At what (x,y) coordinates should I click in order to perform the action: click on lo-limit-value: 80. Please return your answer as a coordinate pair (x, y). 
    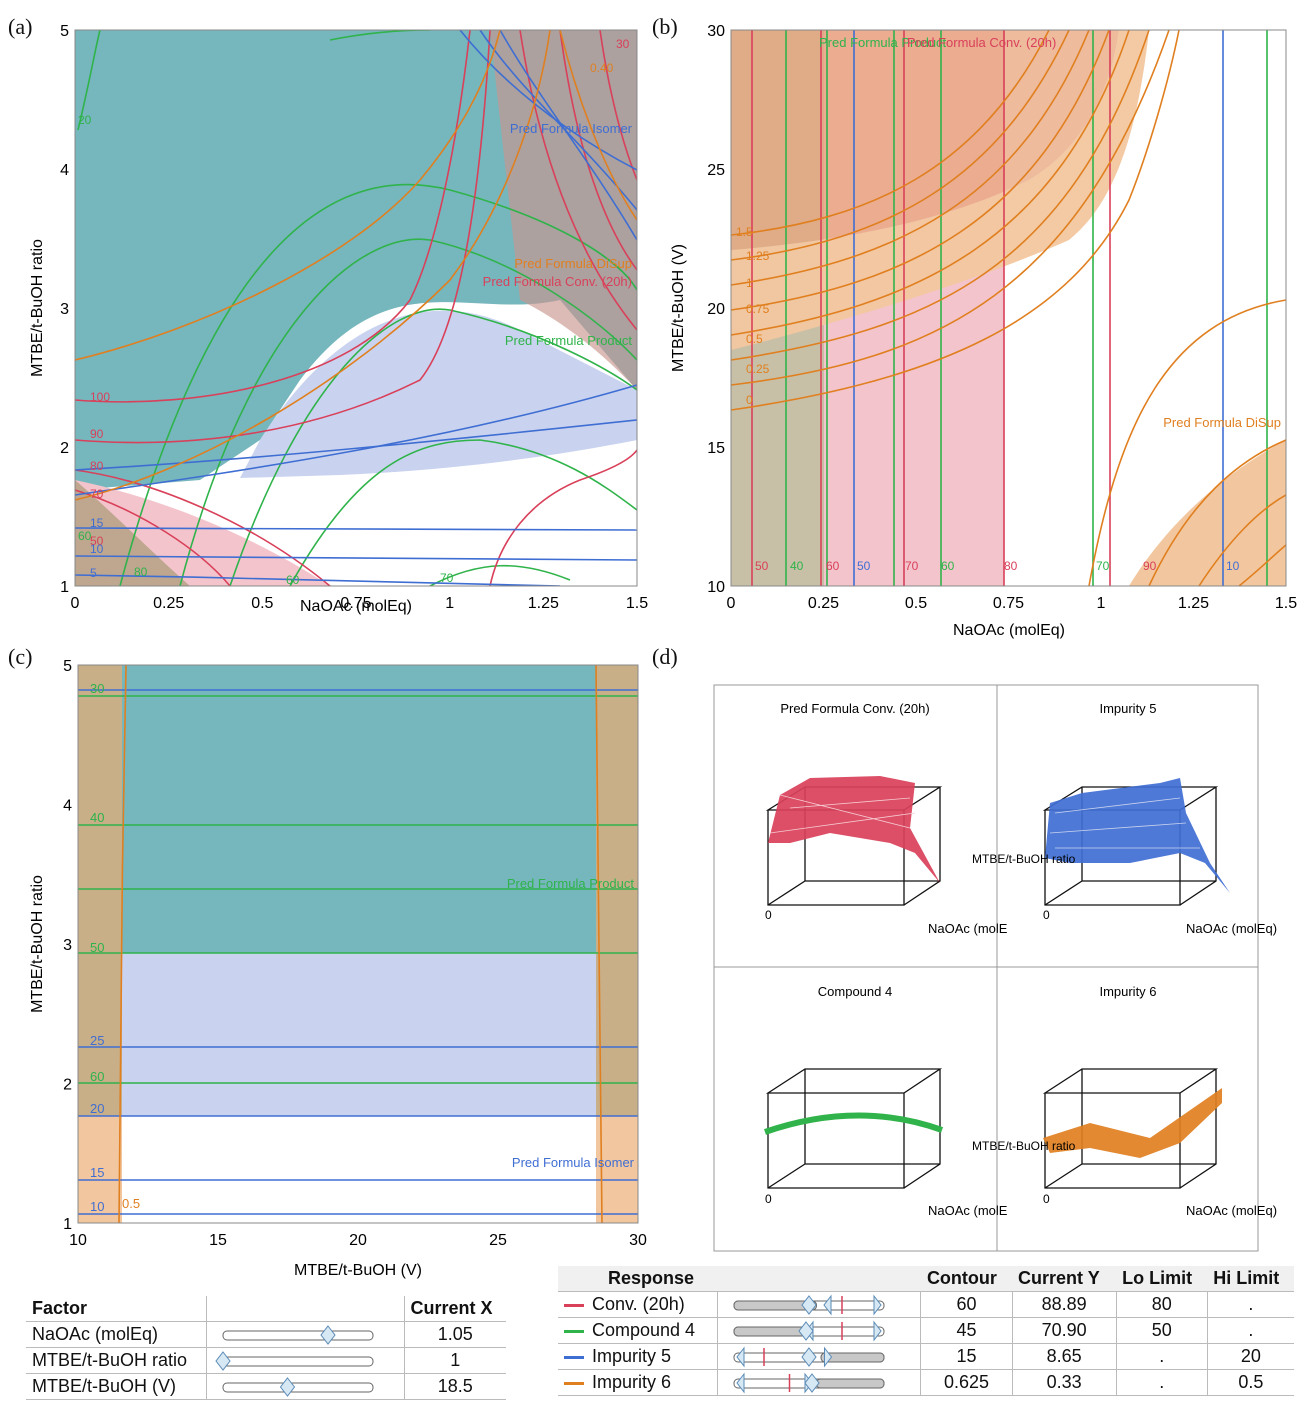
    Looking at the image, I should click on (1161, 1304).